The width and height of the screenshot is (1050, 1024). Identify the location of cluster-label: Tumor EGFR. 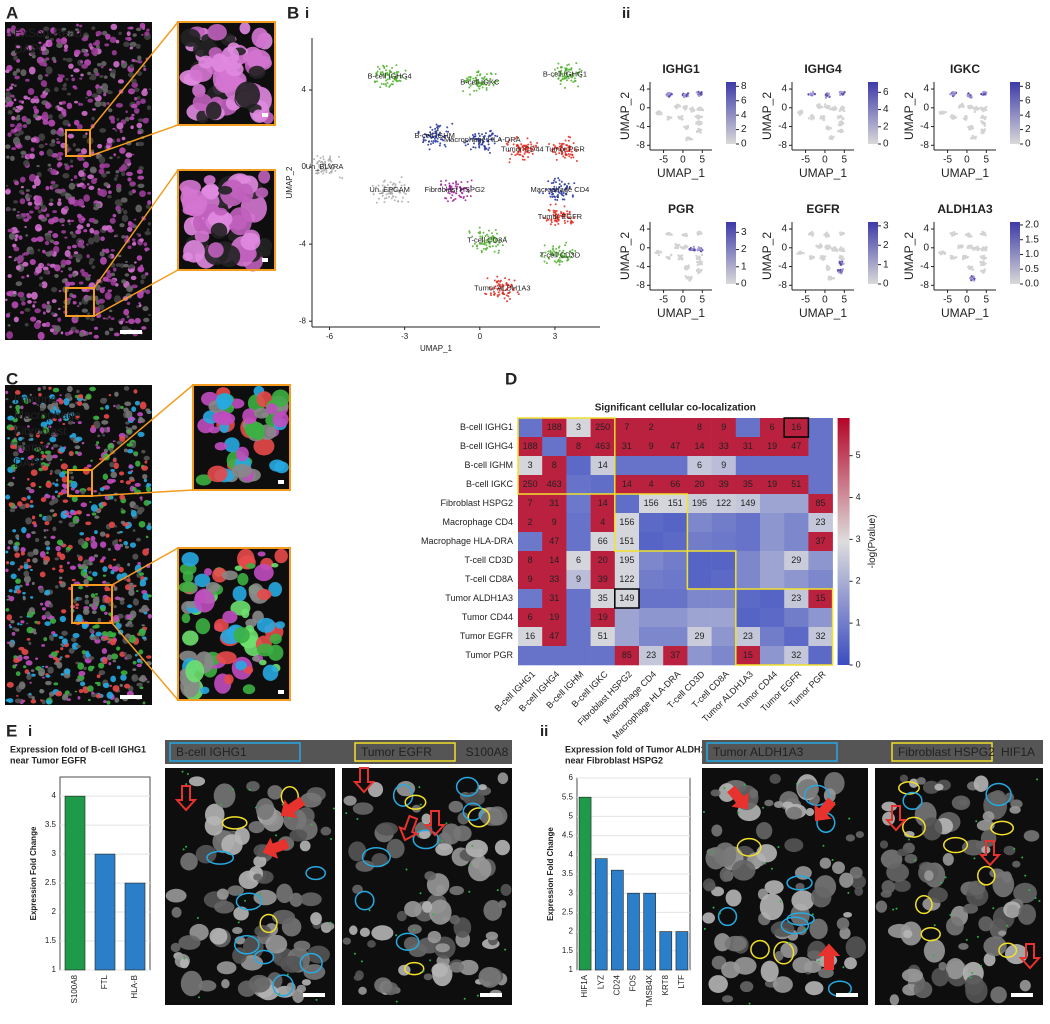
(560, 216).